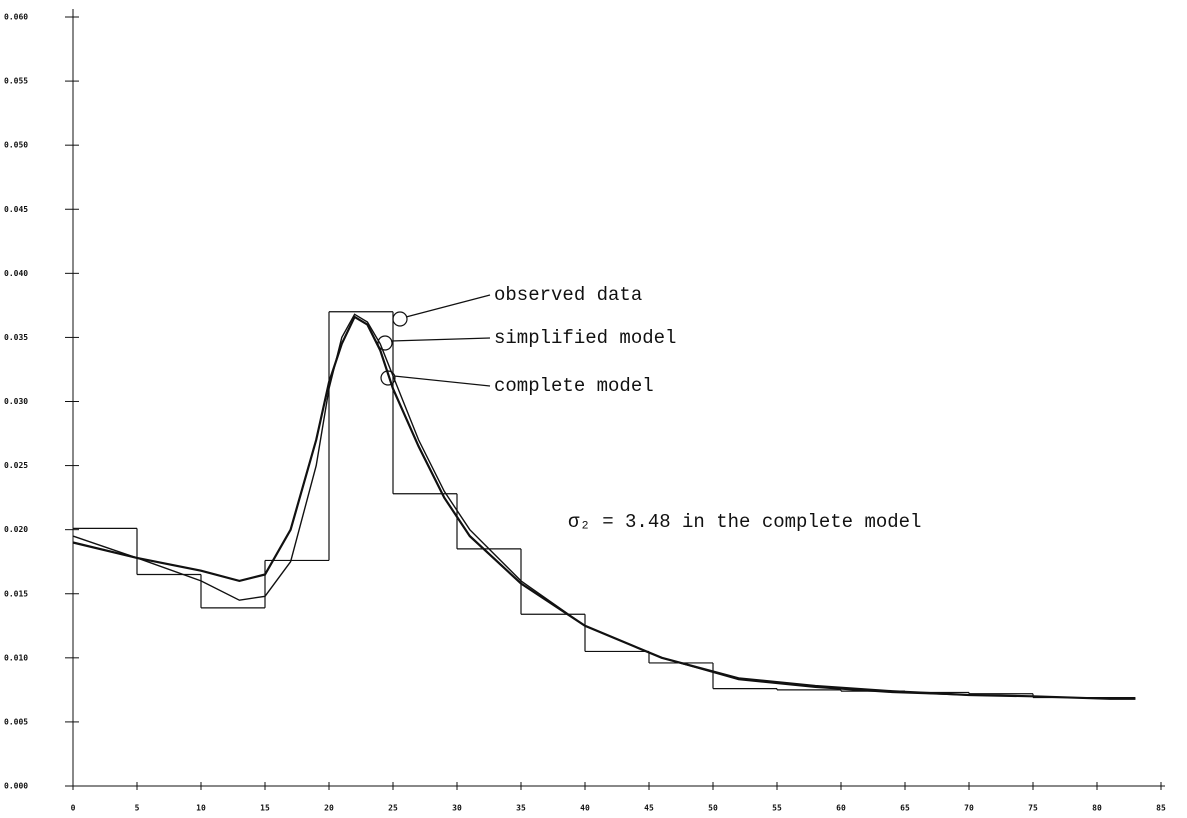 This screenshot has height=818, width=1187. What do you see at coordinates (969, 808) in the screenshot?
I see `x-tick-label: 70` at bounding box center [969, 808].